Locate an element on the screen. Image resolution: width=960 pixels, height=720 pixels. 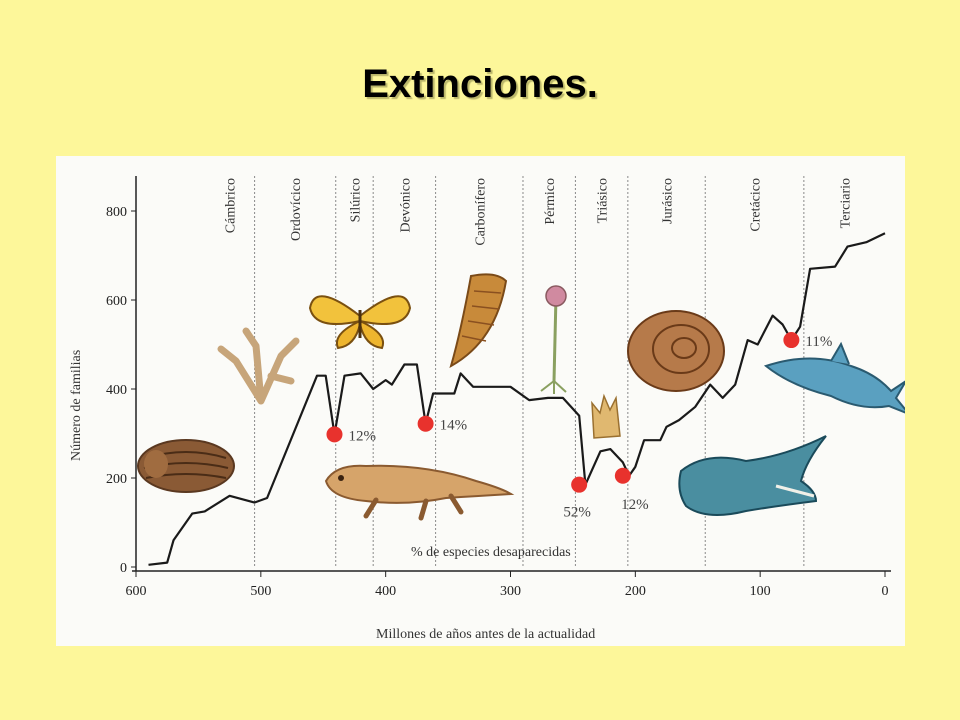
butterfly-icon is located at coordinates (360, 322).